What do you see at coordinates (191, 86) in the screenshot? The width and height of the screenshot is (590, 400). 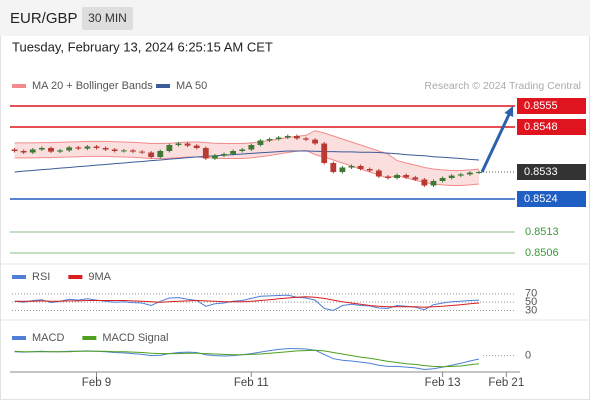 I see `legend-label: MA 50` at bounding box center [191, 86].